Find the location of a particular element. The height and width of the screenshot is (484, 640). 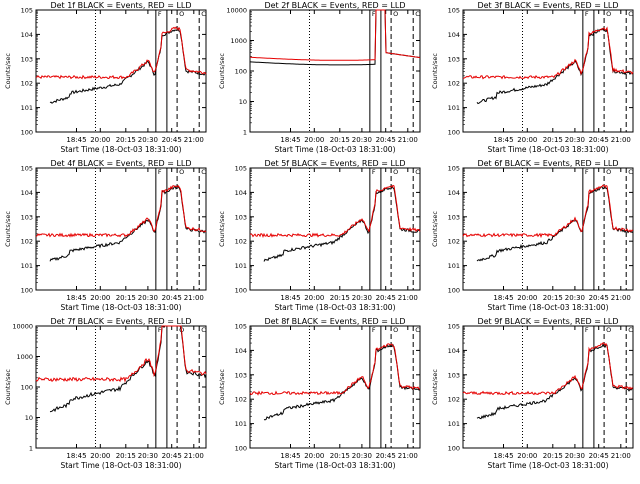

y-tick-label: 10000 is located at coordinates (22, 327).